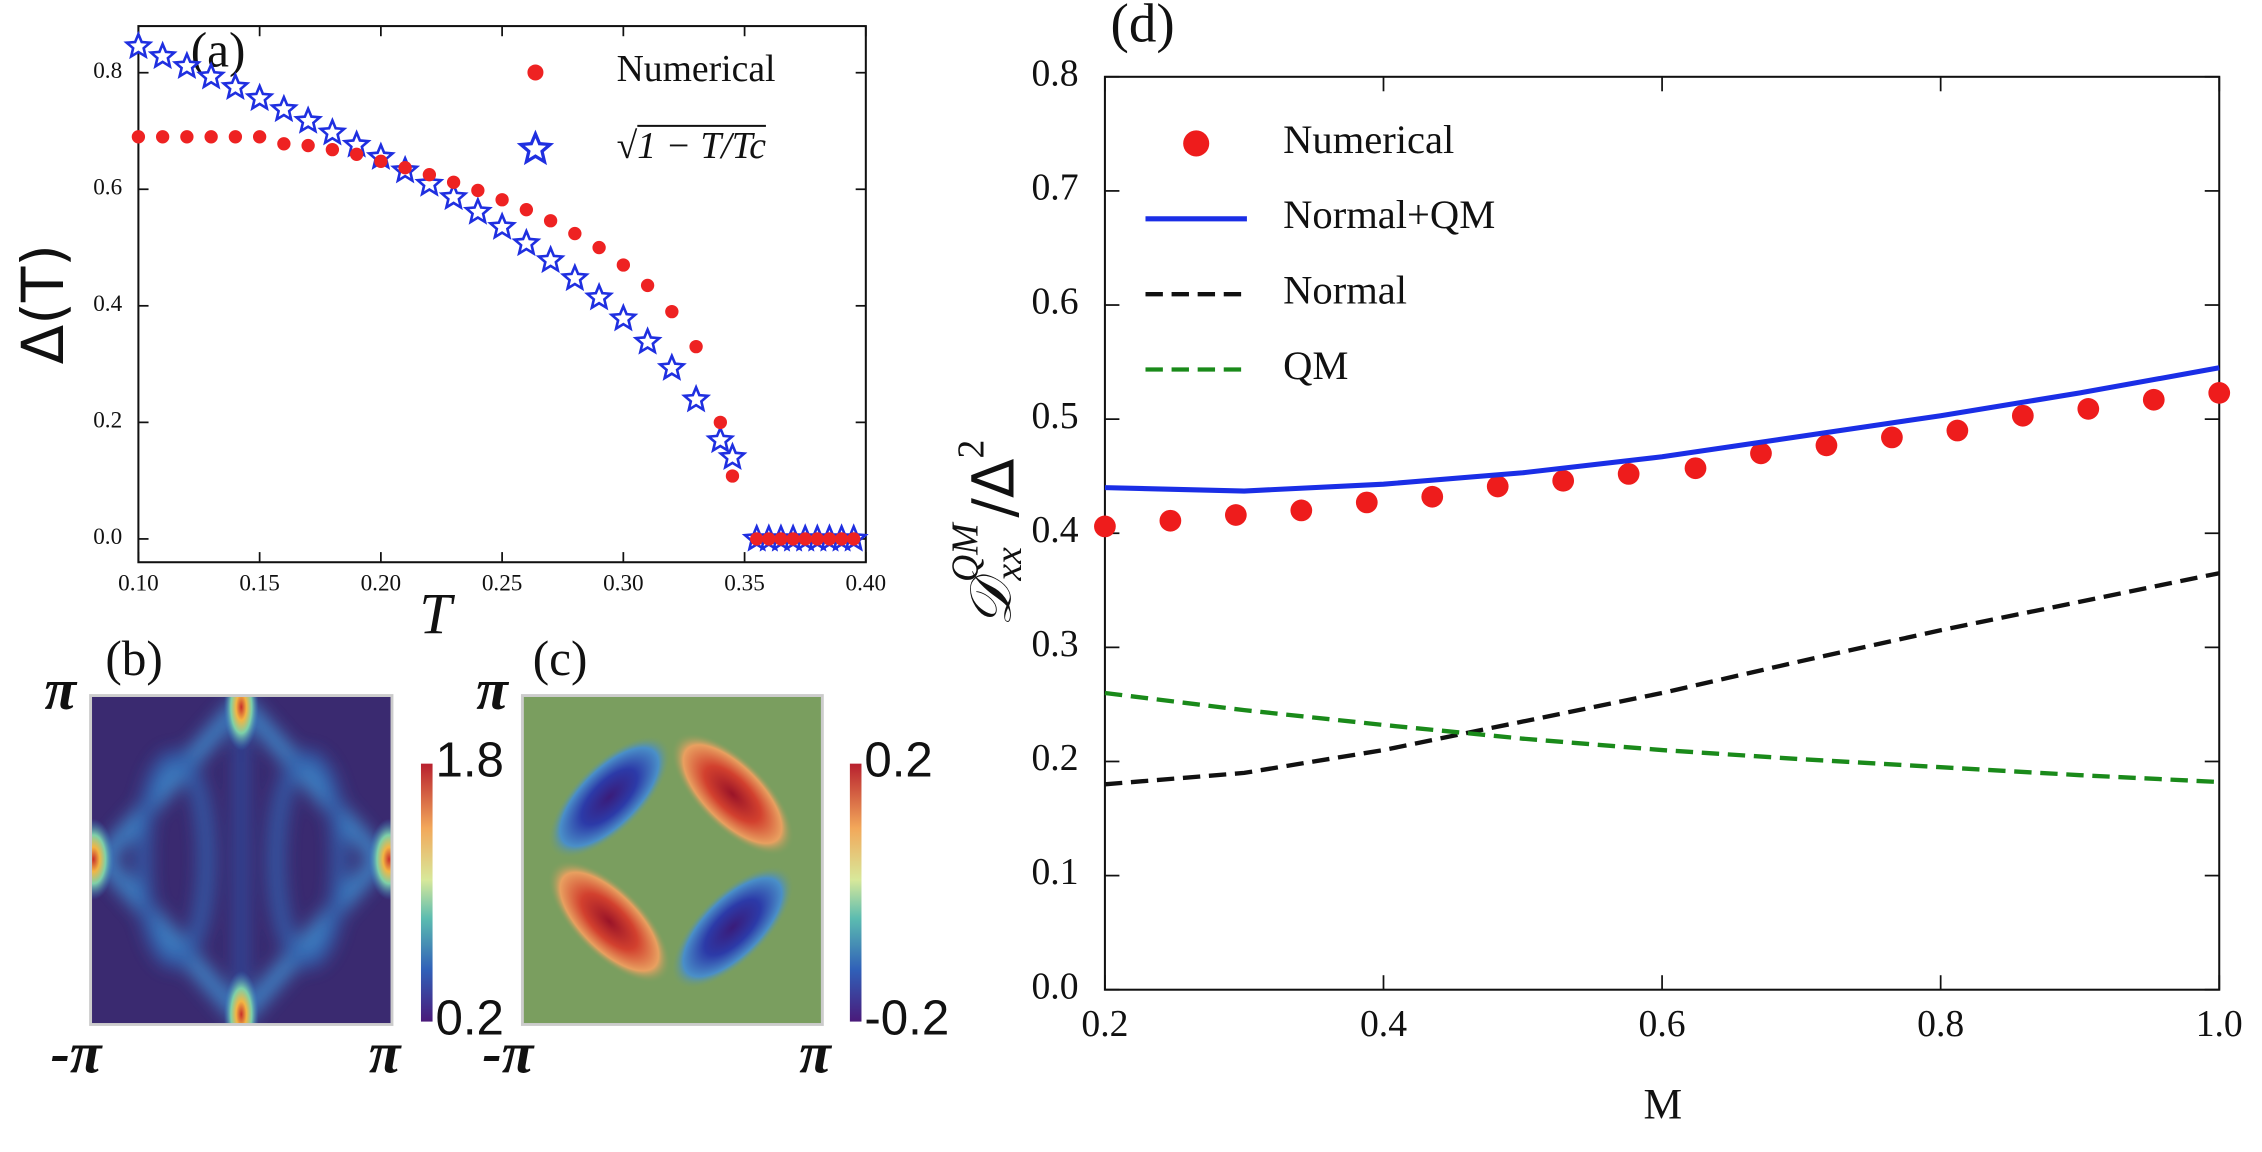 This screenshot has height=1152, width=2262. I want to click on colorbar-tick-label: 1.8, so click(469, 760).